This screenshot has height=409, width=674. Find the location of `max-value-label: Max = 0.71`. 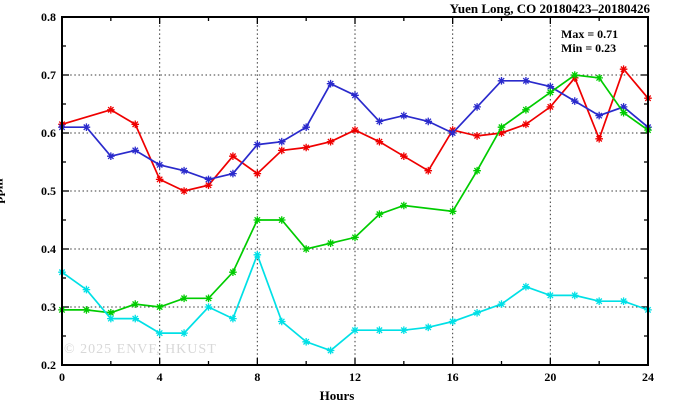

max-value-label: Max = 0.71 is located at coordinates (590, 34).